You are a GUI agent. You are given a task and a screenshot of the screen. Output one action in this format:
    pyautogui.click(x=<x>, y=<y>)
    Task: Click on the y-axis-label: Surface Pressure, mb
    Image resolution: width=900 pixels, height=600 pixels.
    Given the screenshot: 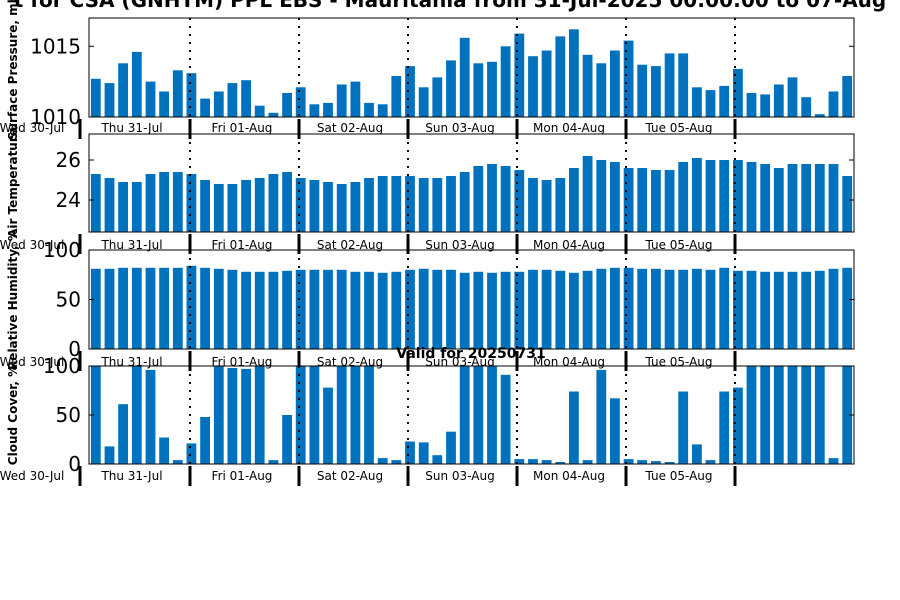 What is the action you would take?
    pyautogui.click(x=13, y=70)
    